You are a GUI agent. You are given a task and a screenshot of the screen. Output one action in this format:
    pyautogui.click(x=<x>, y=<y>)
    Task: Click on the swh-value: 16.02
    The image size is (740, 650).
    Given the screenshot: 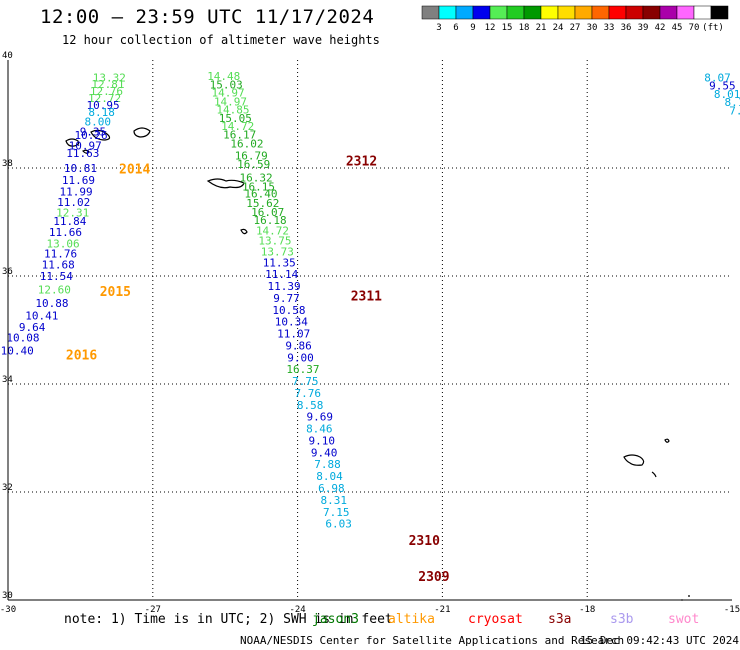 What is the action you would take?
    pyautogui.click(x=246, y=143)
    